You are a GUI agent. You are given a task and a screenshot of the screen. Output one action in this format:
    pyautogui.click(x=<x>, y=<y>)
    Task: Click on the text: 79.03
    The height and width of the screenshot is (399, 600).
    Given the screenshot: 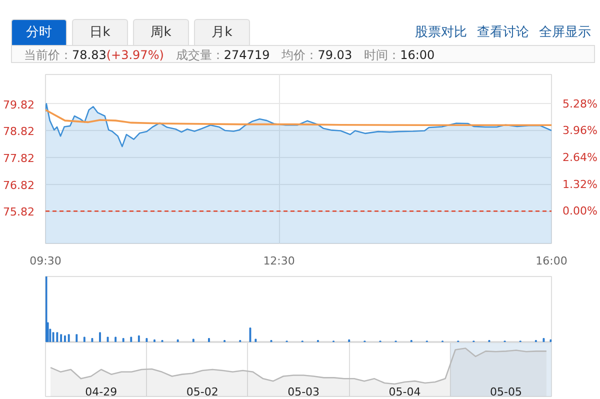 What is the action you would take?
    pyautogui.click(x=335, y=55)
    